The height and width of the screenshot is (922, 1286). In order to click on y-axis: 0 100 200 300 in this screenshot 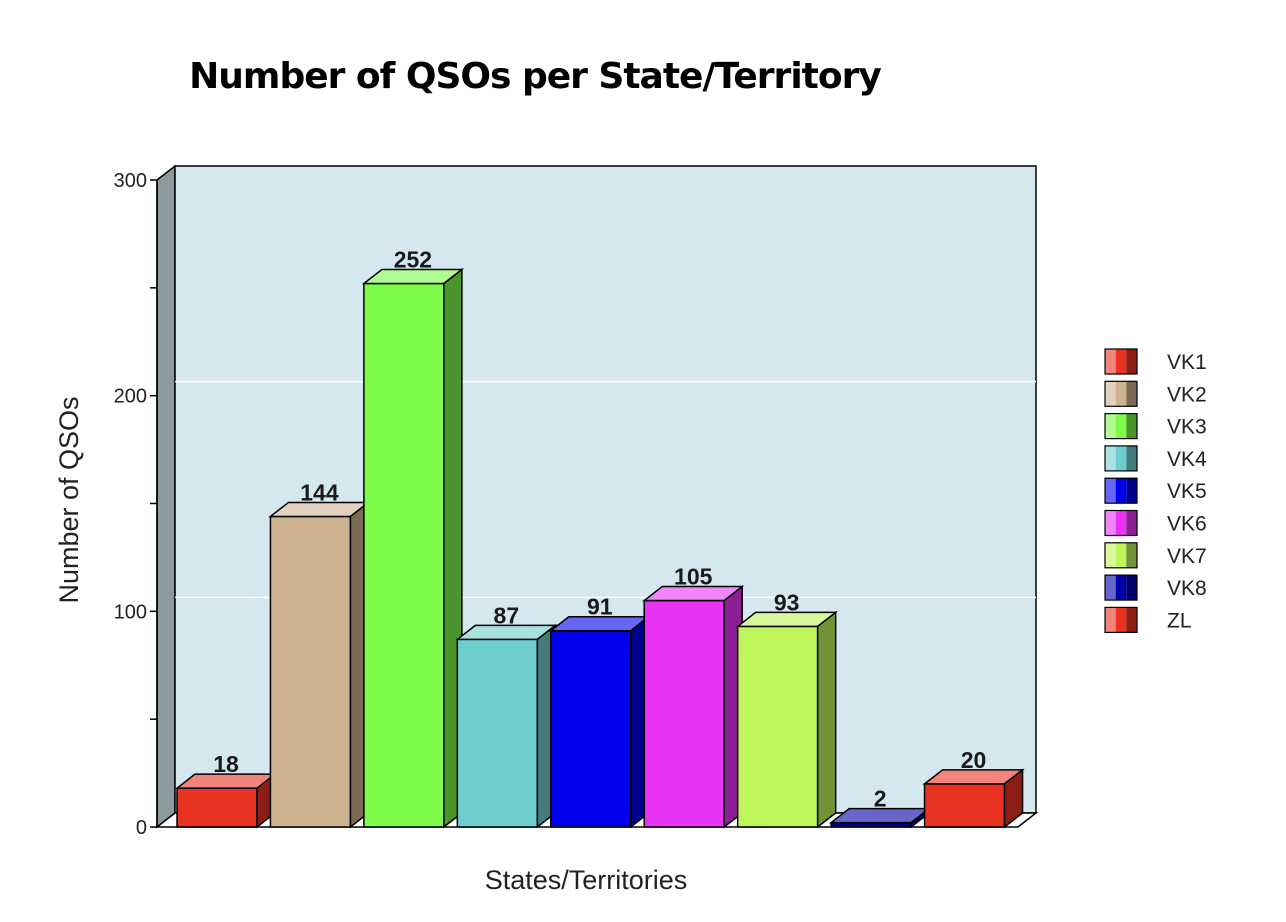, I will do `click(136, 504)`.